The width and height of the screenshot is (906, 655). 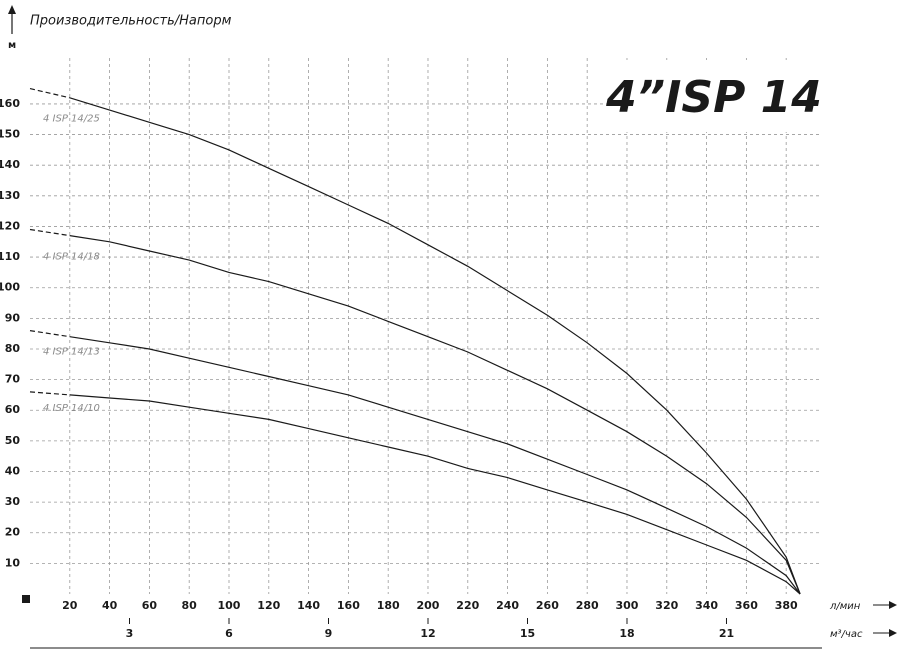 I want to click on series-label: 4 ISP 14/13, so click(x=71, y=352).